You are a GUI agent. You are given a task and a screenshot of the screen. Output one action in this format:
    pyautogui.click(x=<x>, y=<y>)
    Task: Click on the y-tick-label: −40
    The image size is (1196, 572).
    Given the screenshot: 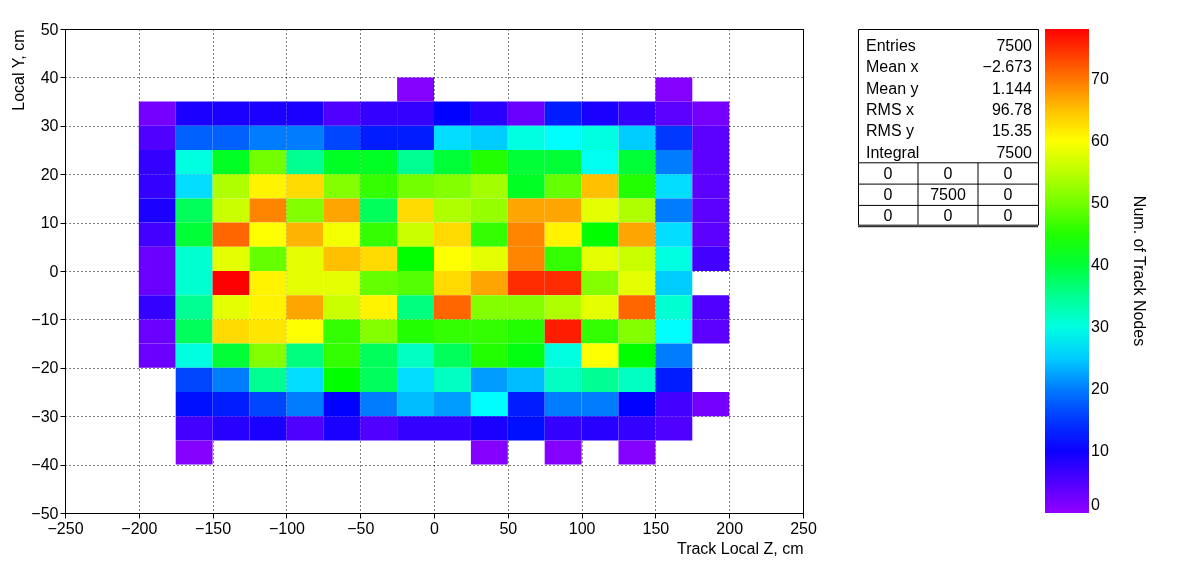 What is the action you would take?
    pyautogui.click(x=45, y=465)
    